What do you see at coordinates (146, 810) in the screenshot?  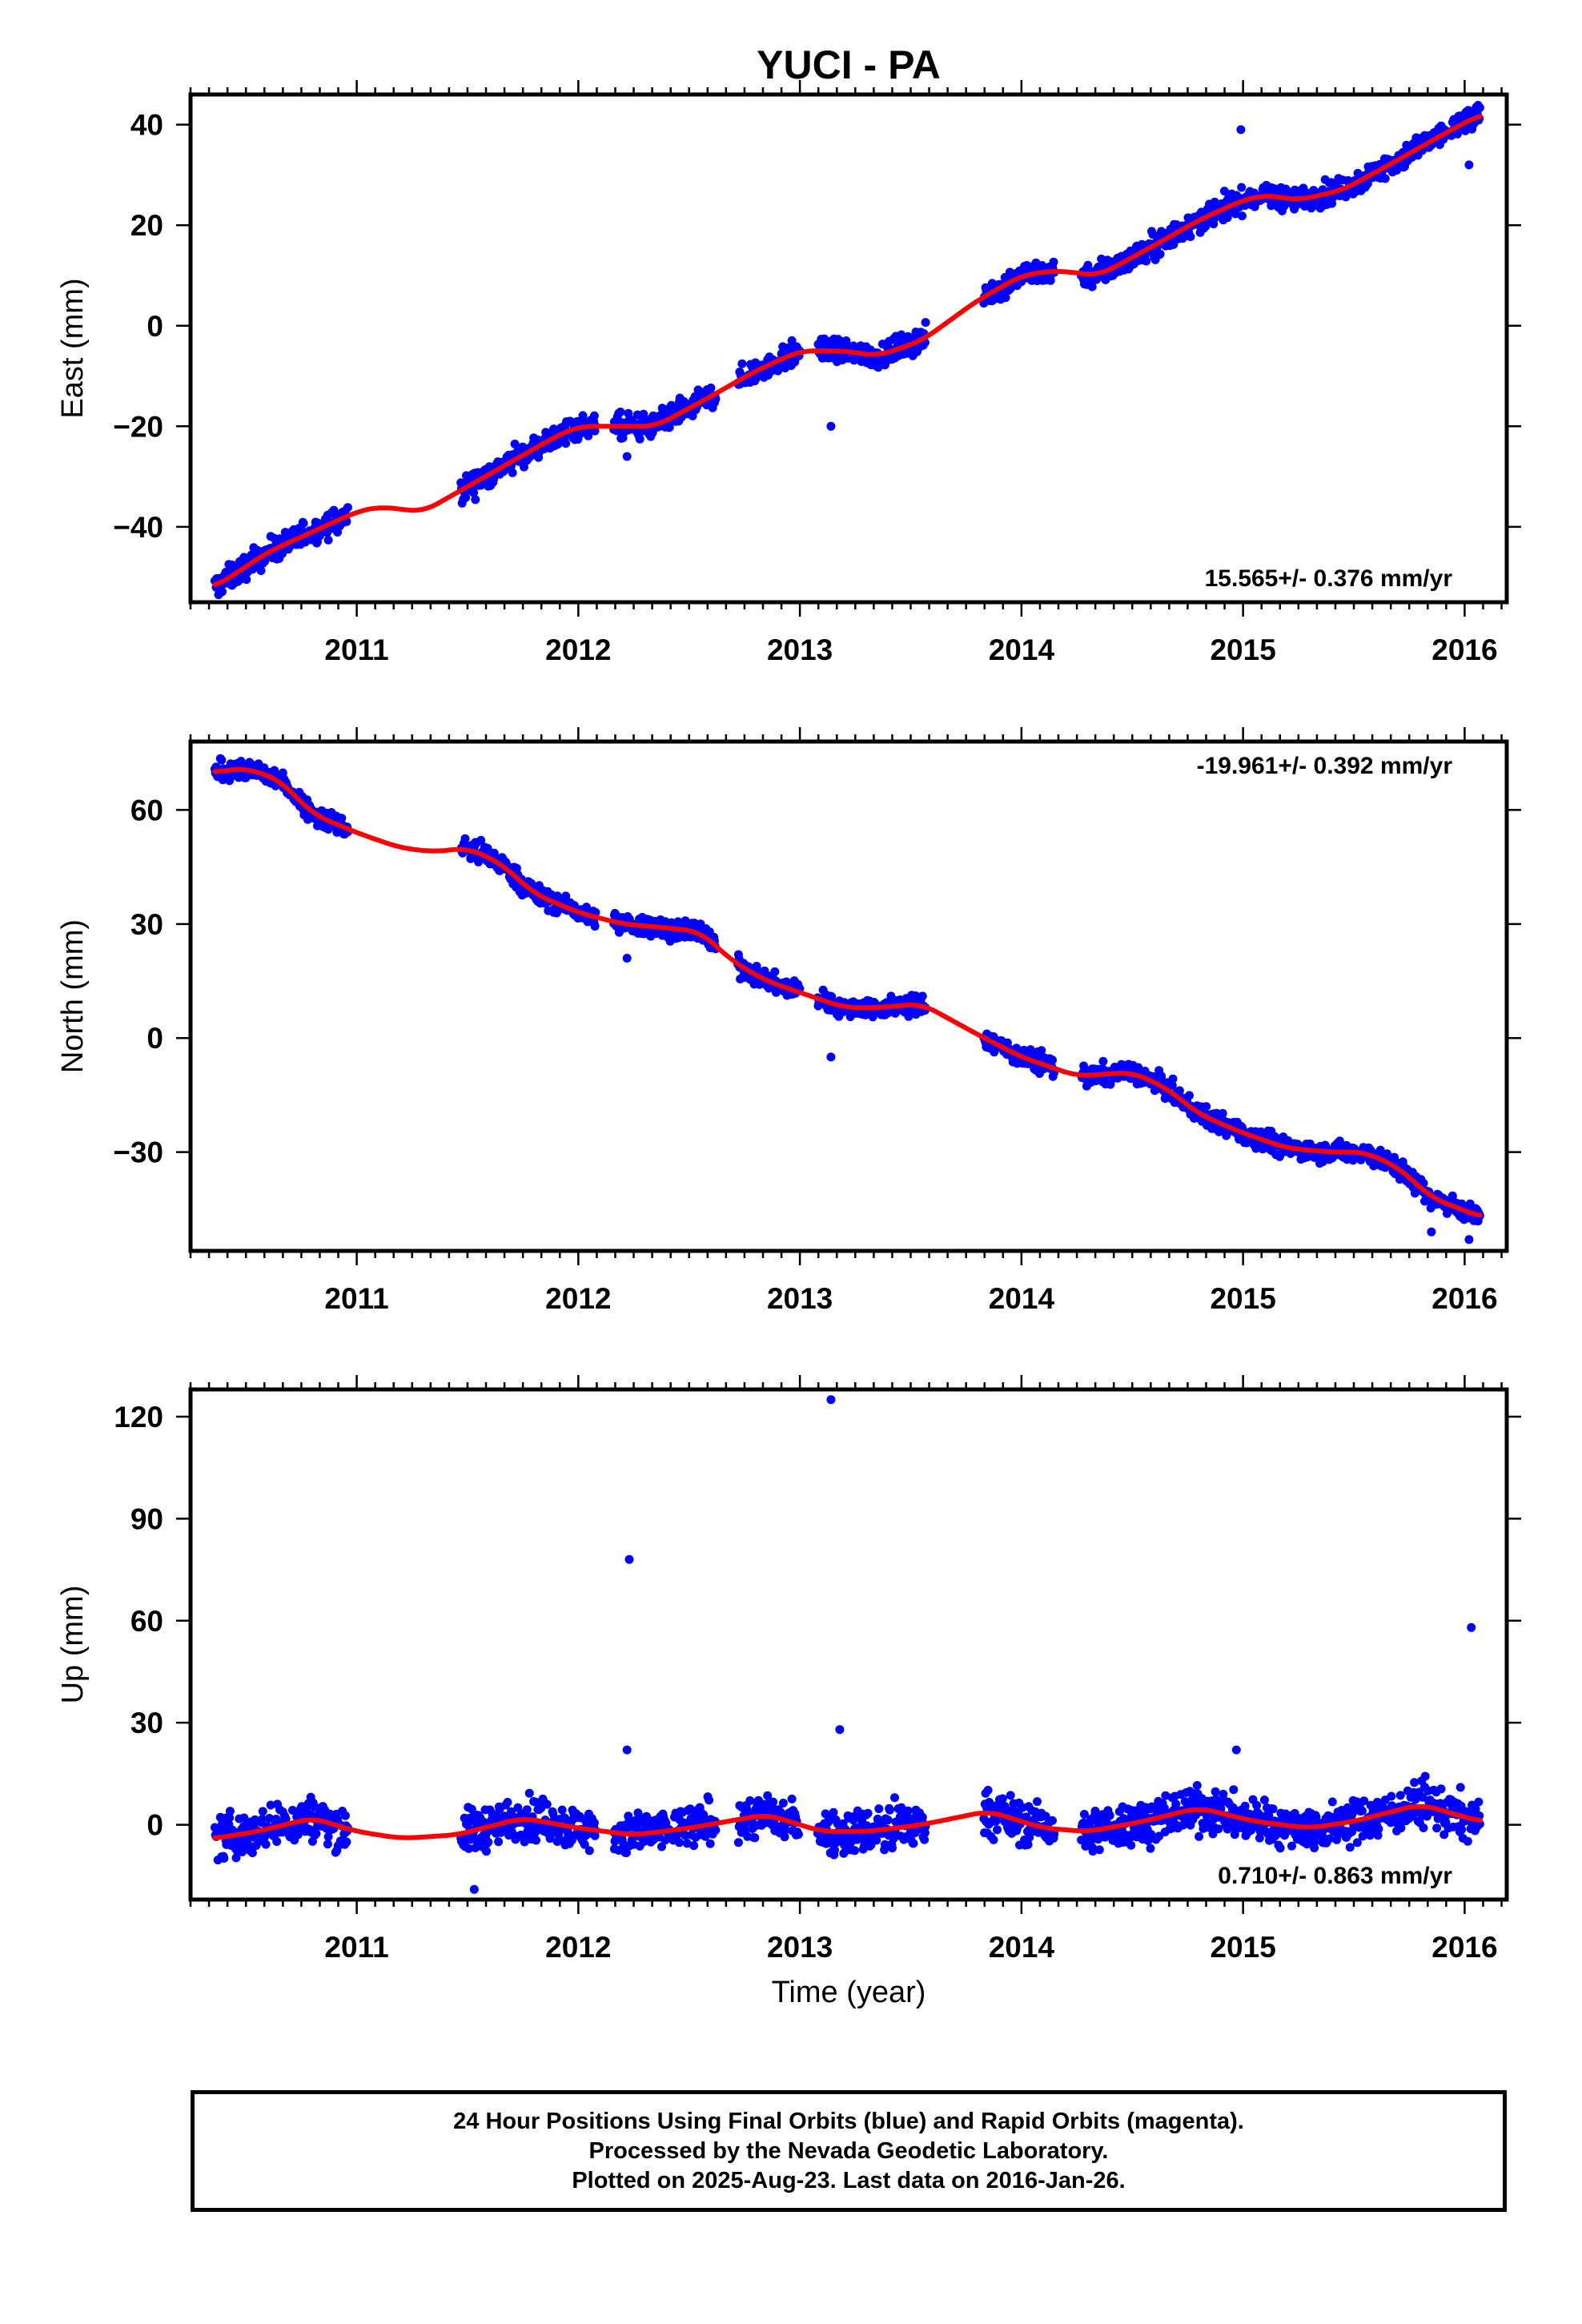 I see `y-tick-label: 60` at bounding box center [146, 810].